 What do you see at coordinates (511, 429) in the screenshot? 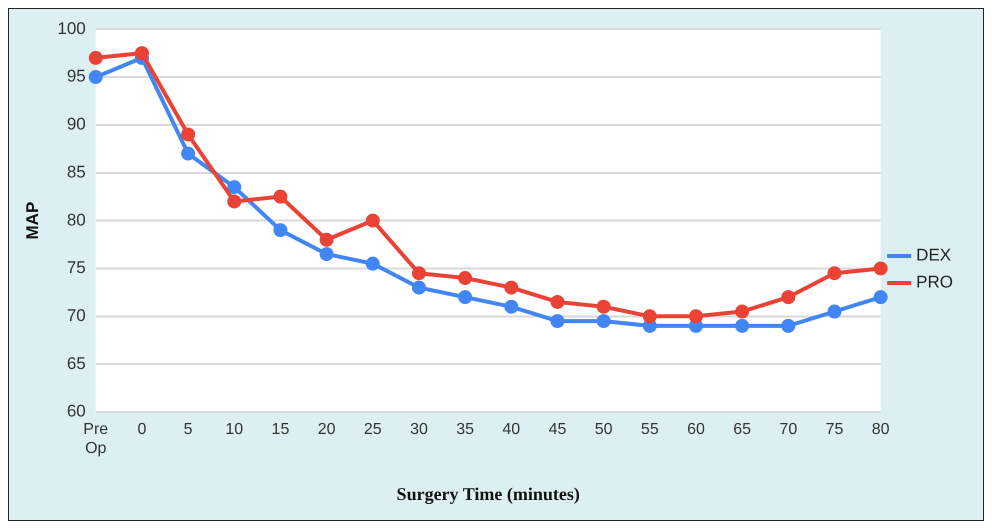
I see `x-tick-label: 40` at bounding box center [511, 429].